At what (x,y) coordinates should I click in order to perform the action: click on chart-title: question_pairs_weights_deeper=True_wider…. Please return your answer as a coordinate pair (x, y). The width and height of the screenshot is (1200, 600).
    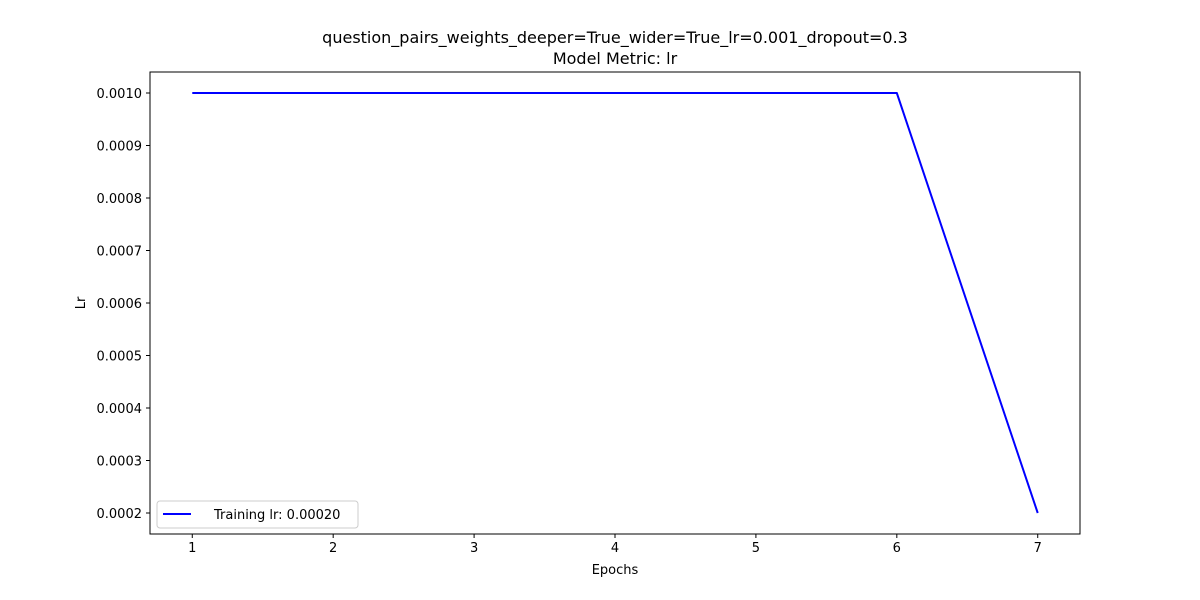
    Looking at the image, I should click on (615, 38).